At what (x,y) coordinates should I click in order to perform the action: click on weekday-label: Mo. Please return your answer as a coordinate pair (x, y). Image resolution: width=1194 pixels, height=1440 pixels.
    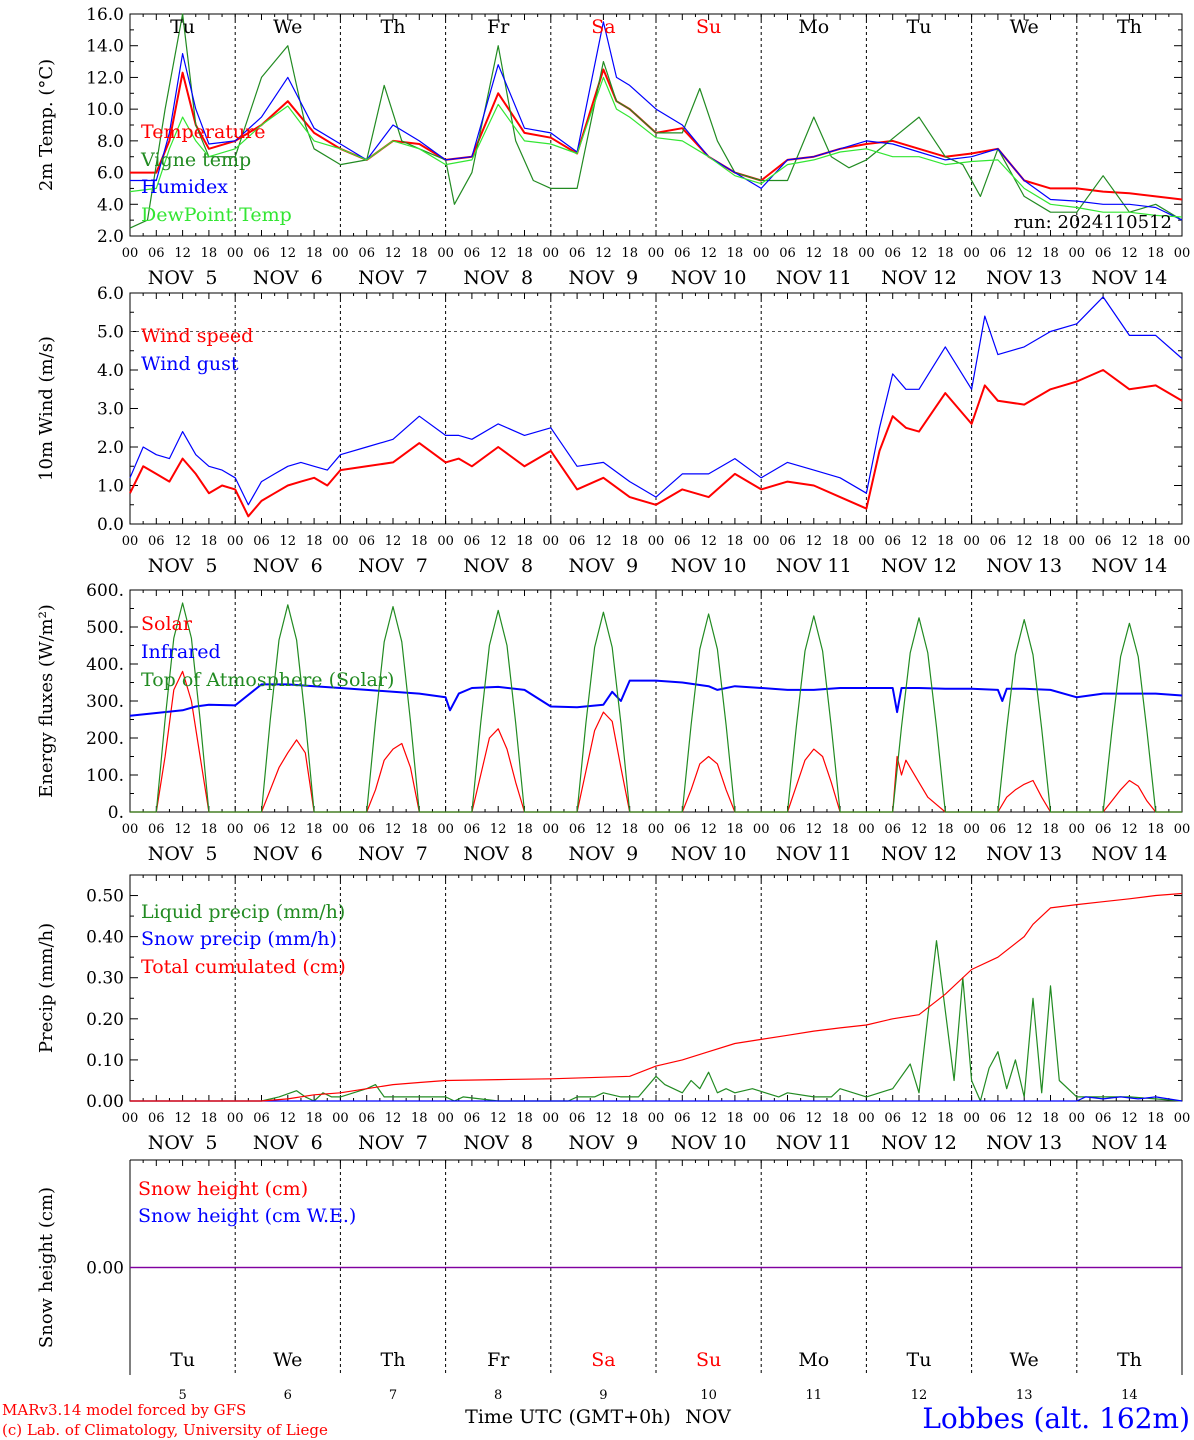
    Looking at the image, I should click on (813, 1360).